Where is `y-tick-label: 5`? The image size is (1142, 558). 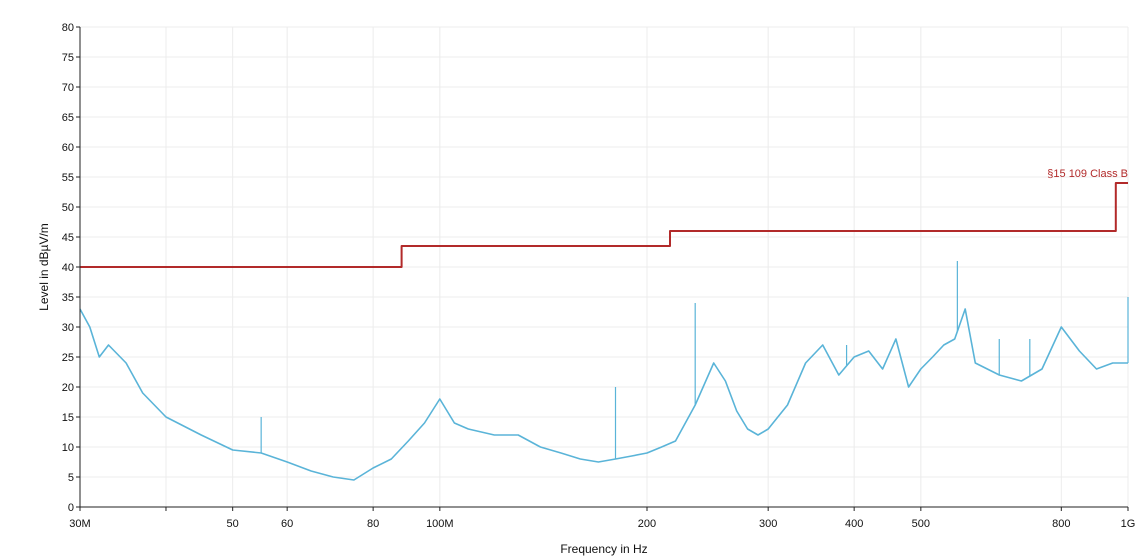
y-tick-label: 5 is located at coordinates (71, 478).